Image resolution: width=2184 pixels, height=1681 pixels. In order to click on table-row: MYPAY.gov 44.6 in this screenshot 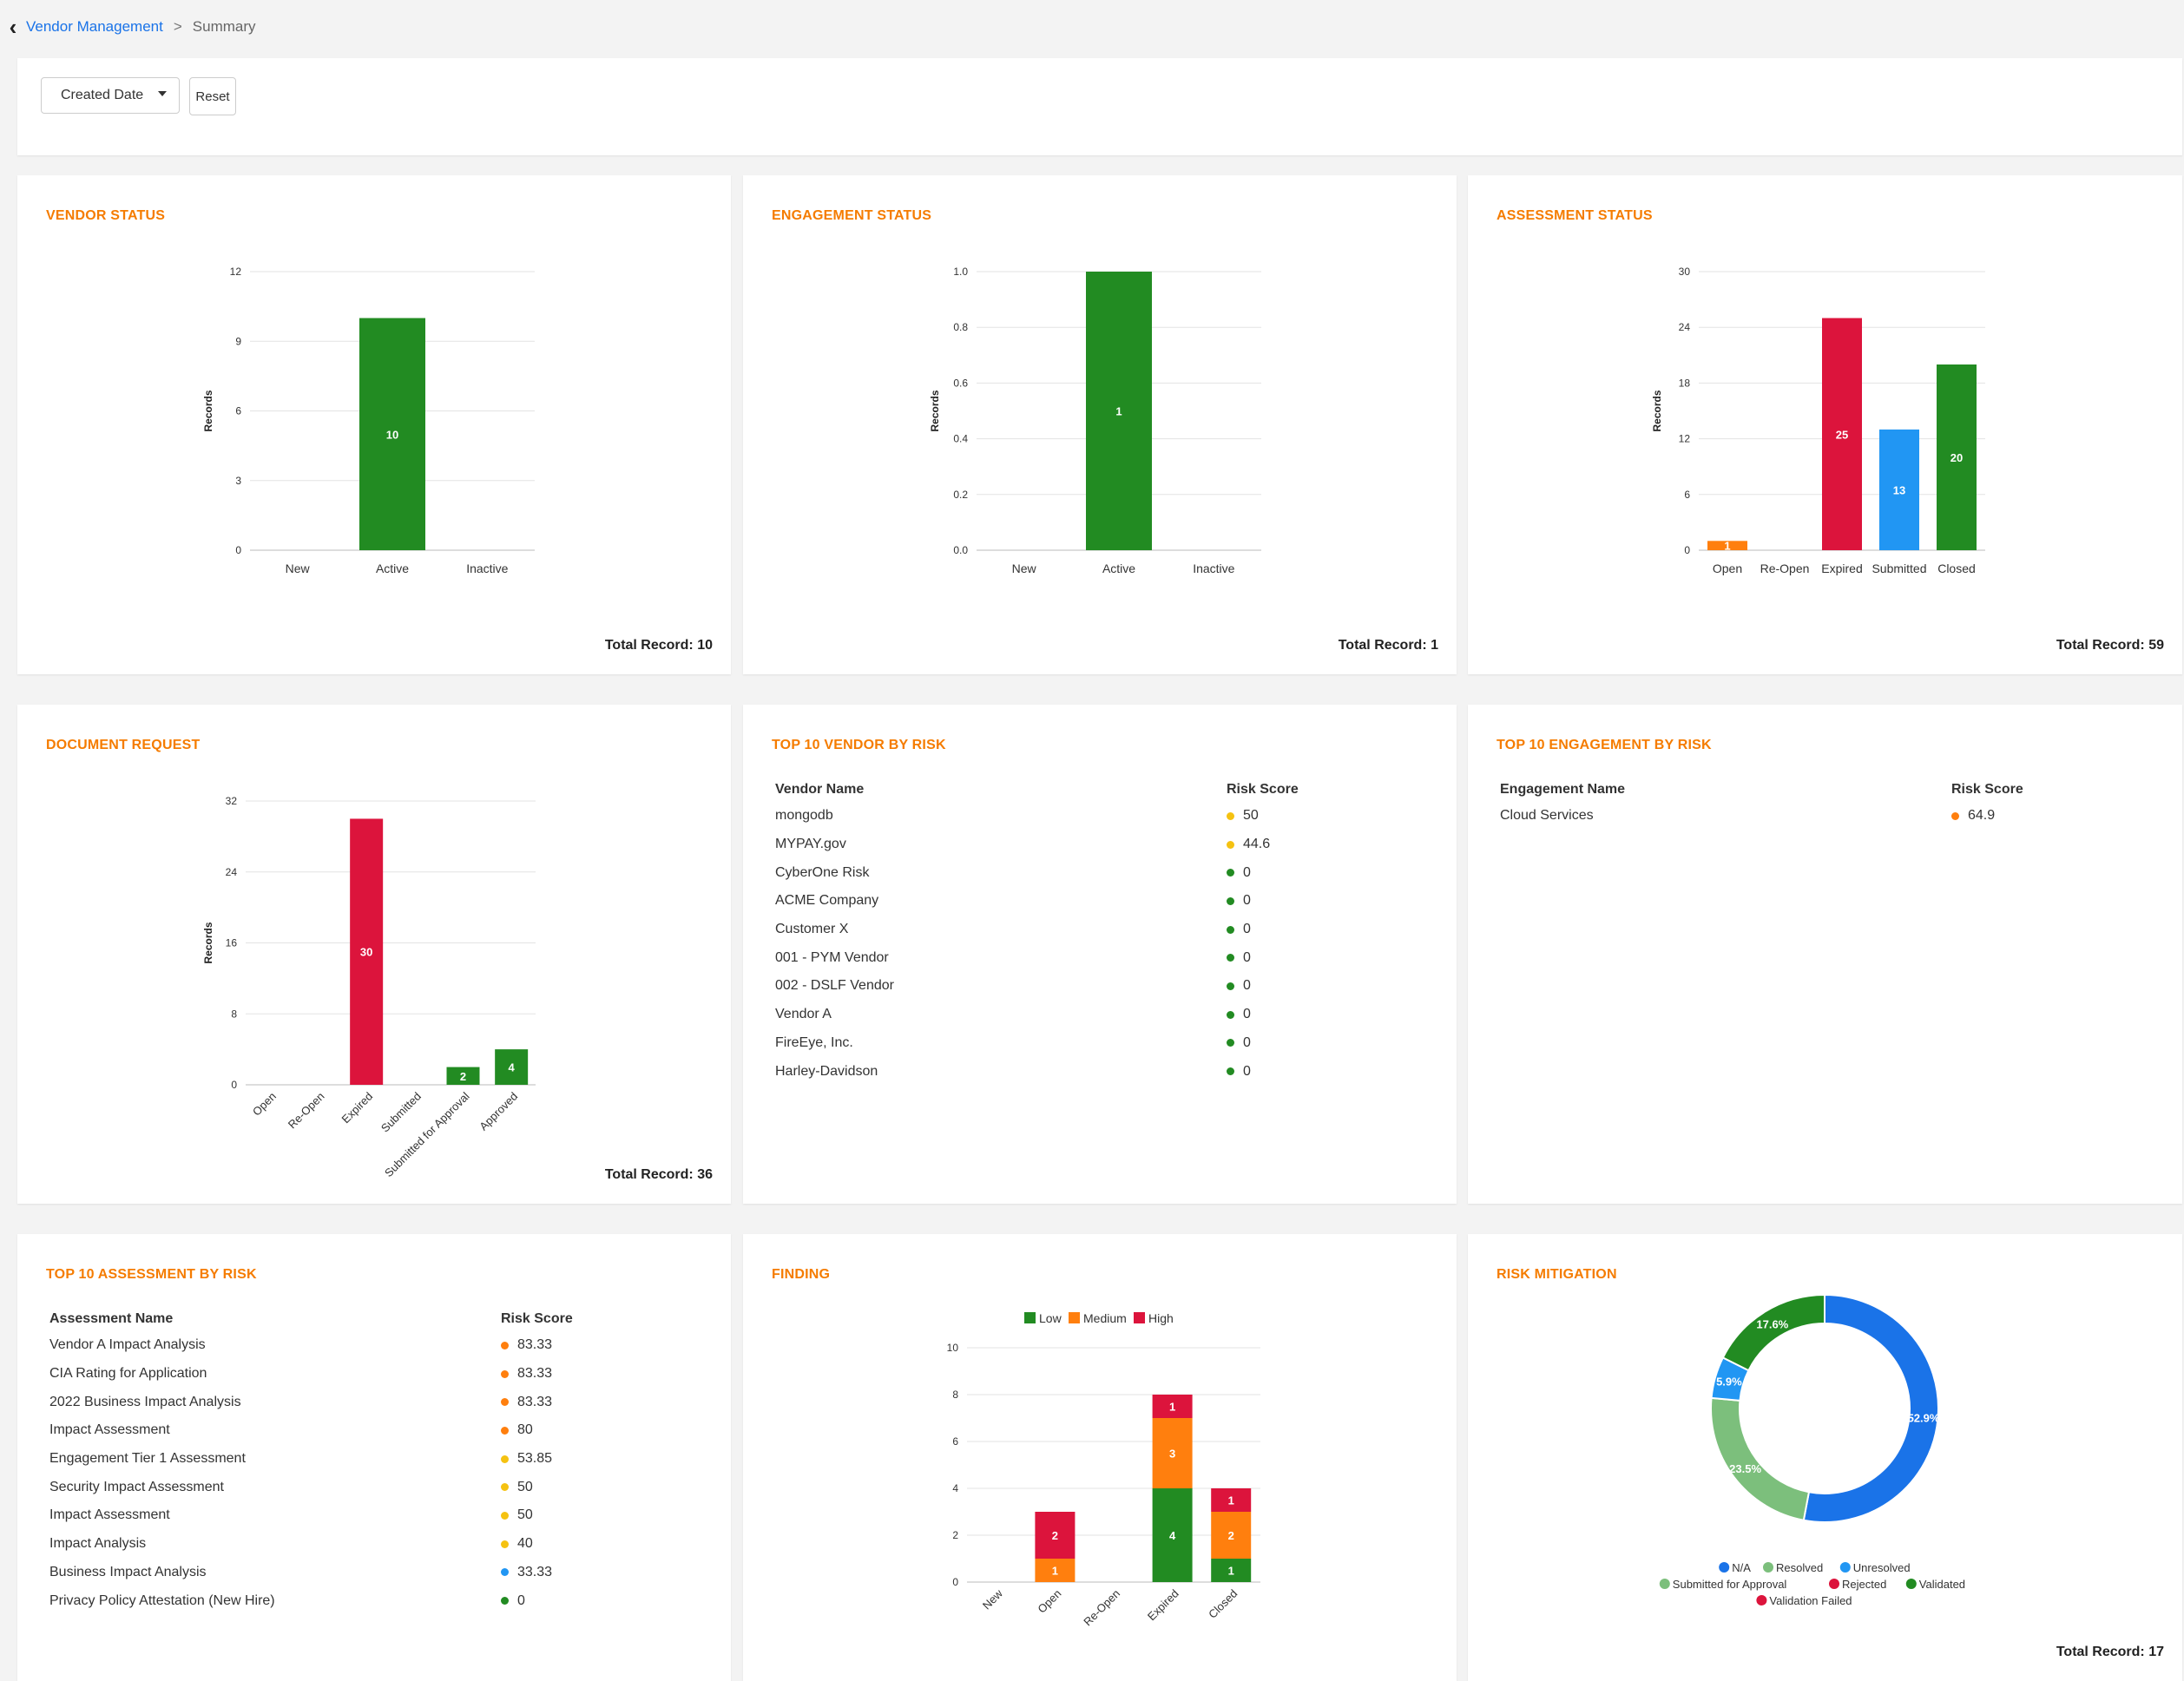, I will do `click(1037, 845)`.